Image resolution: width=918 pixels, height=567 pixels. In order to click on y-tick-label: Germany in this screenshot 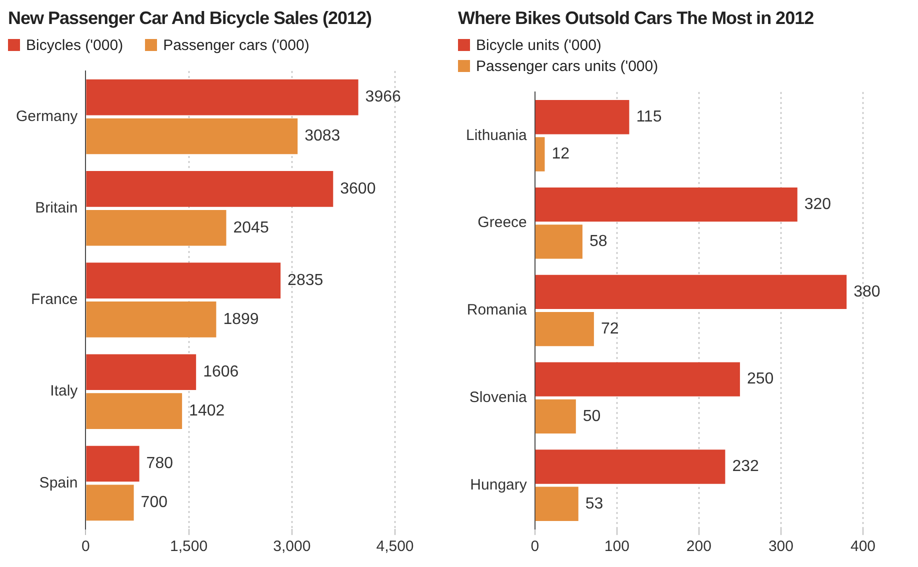, I will do `click(47, 116)`.